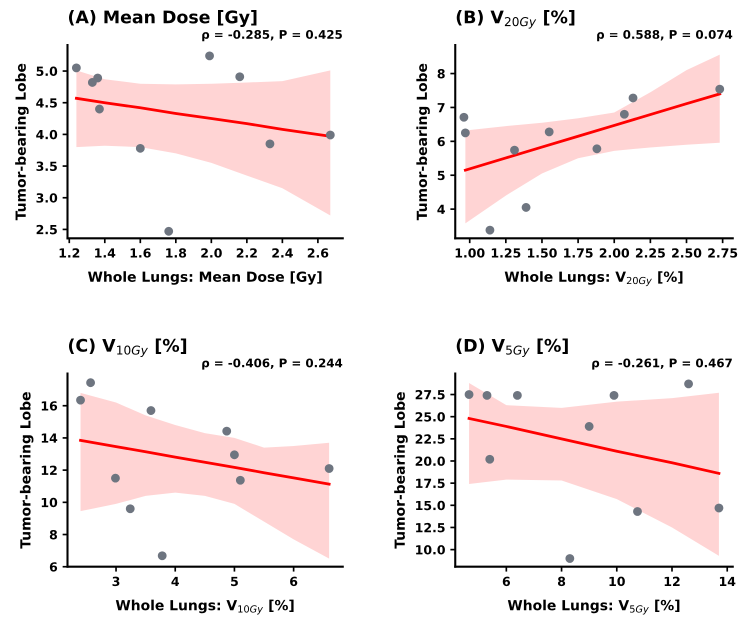 The width and height of the screenshot is (750, 644). Describe the element at coordinates (593, 278) in the screenshot. I see `x-axis-title: Whole Lungs: V$_{20Gy}$ [%]` at that location.